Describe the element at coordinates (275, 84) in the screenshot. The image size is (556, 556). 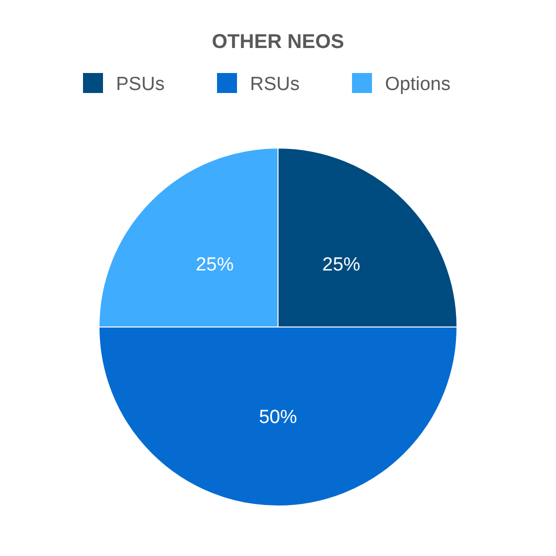
I see `legend-label: RSUs` at that location.